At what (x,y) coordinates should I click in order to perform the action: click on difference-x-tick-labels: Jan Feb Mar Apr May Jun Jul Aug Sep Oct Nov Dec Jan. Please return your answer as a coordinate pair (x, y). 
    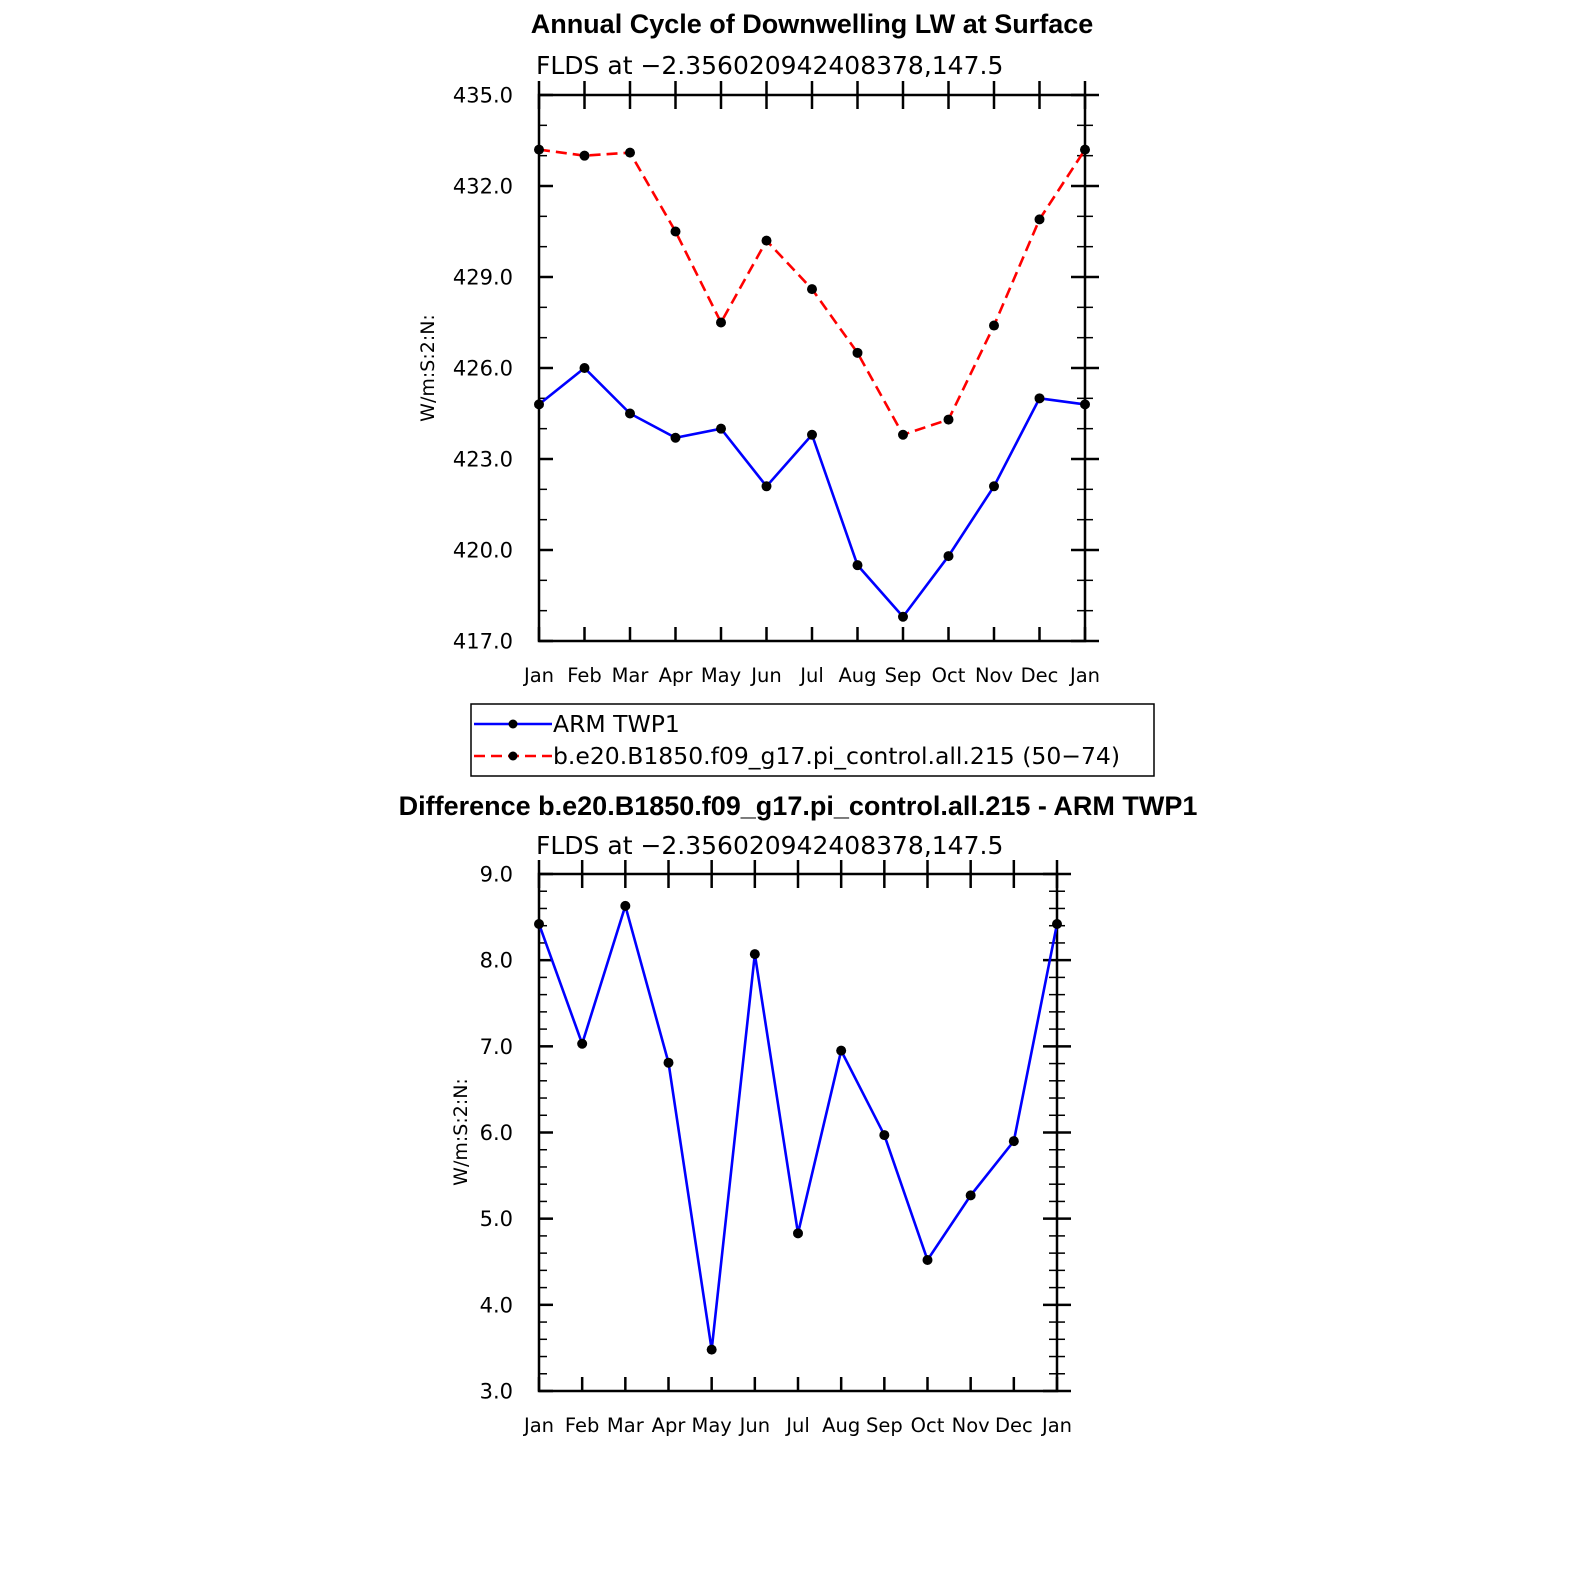
    Looking at the image, I should click on (797, 1425).